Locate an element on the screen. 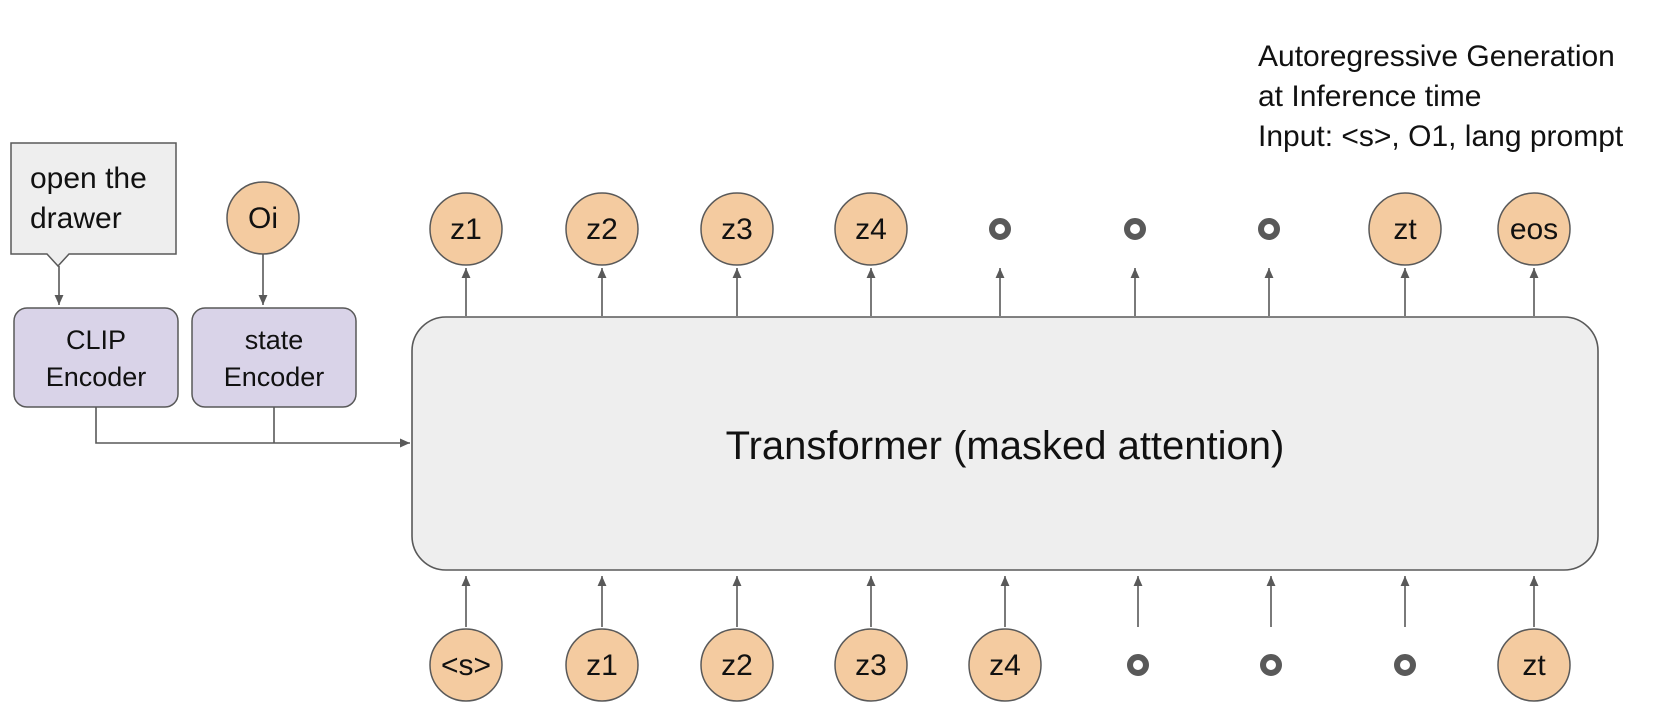 The width and height of the screenshot is (1680, 704). state-encoder-label-2: Encoder is located at coordinates (274, 377).